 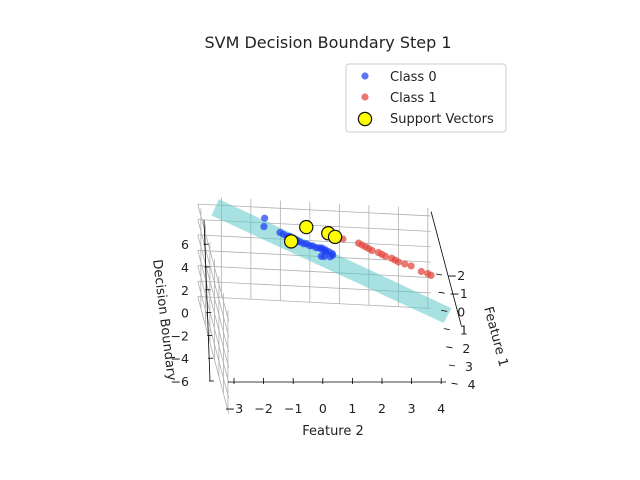 What do you see at coordinates (456, 275) in the screenshot?
I see `x-tick-label: −2` at bounding box center [456, 275].